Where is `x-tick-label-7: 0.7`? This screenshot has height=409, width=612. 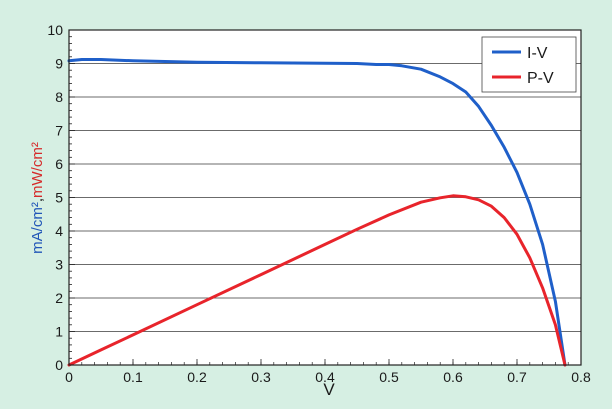 x-tick-label-7: 0.7 is located at coordinates (517, 377).